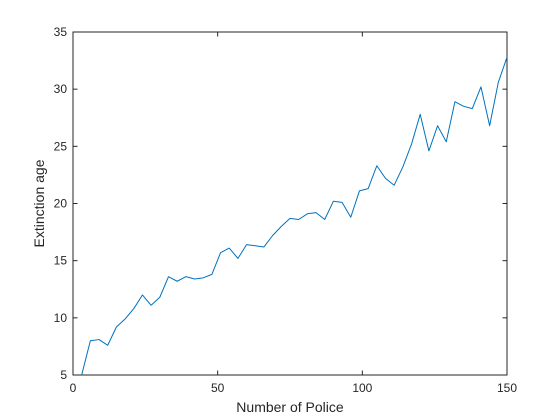 Image resolution: width=560 pixels, height=420 pixels. I want to click on y-tick-label: 35, so click(61, 32).